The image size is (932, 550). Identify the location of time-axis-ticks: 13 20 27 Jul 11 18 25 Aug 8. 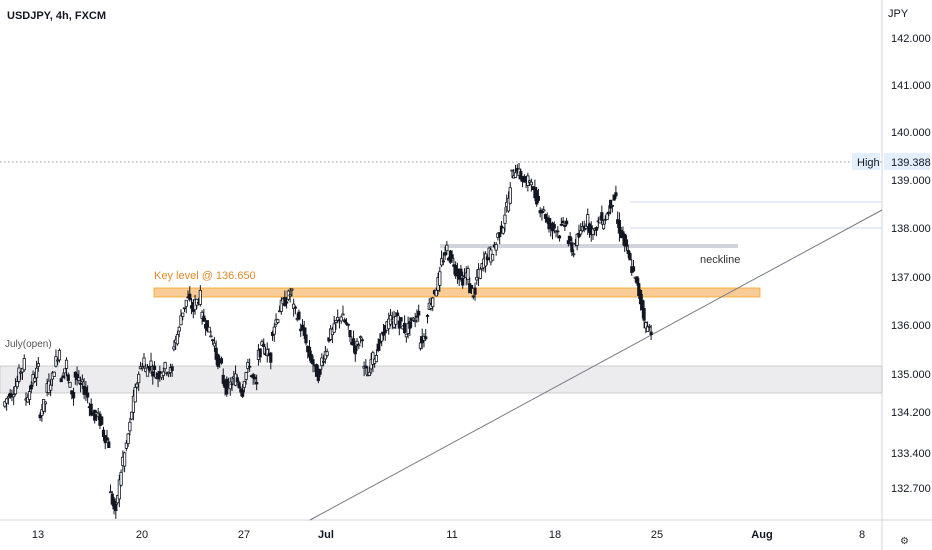
(448, 535).